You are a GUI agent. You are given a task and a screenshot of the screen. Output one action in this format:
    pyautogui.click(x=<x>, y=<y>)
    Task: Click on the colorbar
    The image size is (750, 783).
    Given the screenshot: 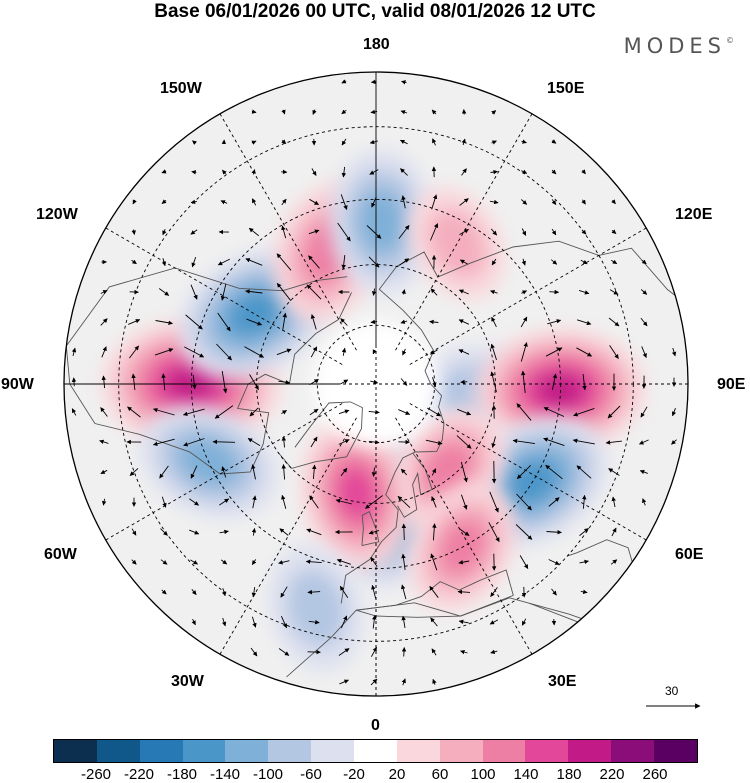 What is the action you would take?
    pyautogui.click(x=375, y=751)
    